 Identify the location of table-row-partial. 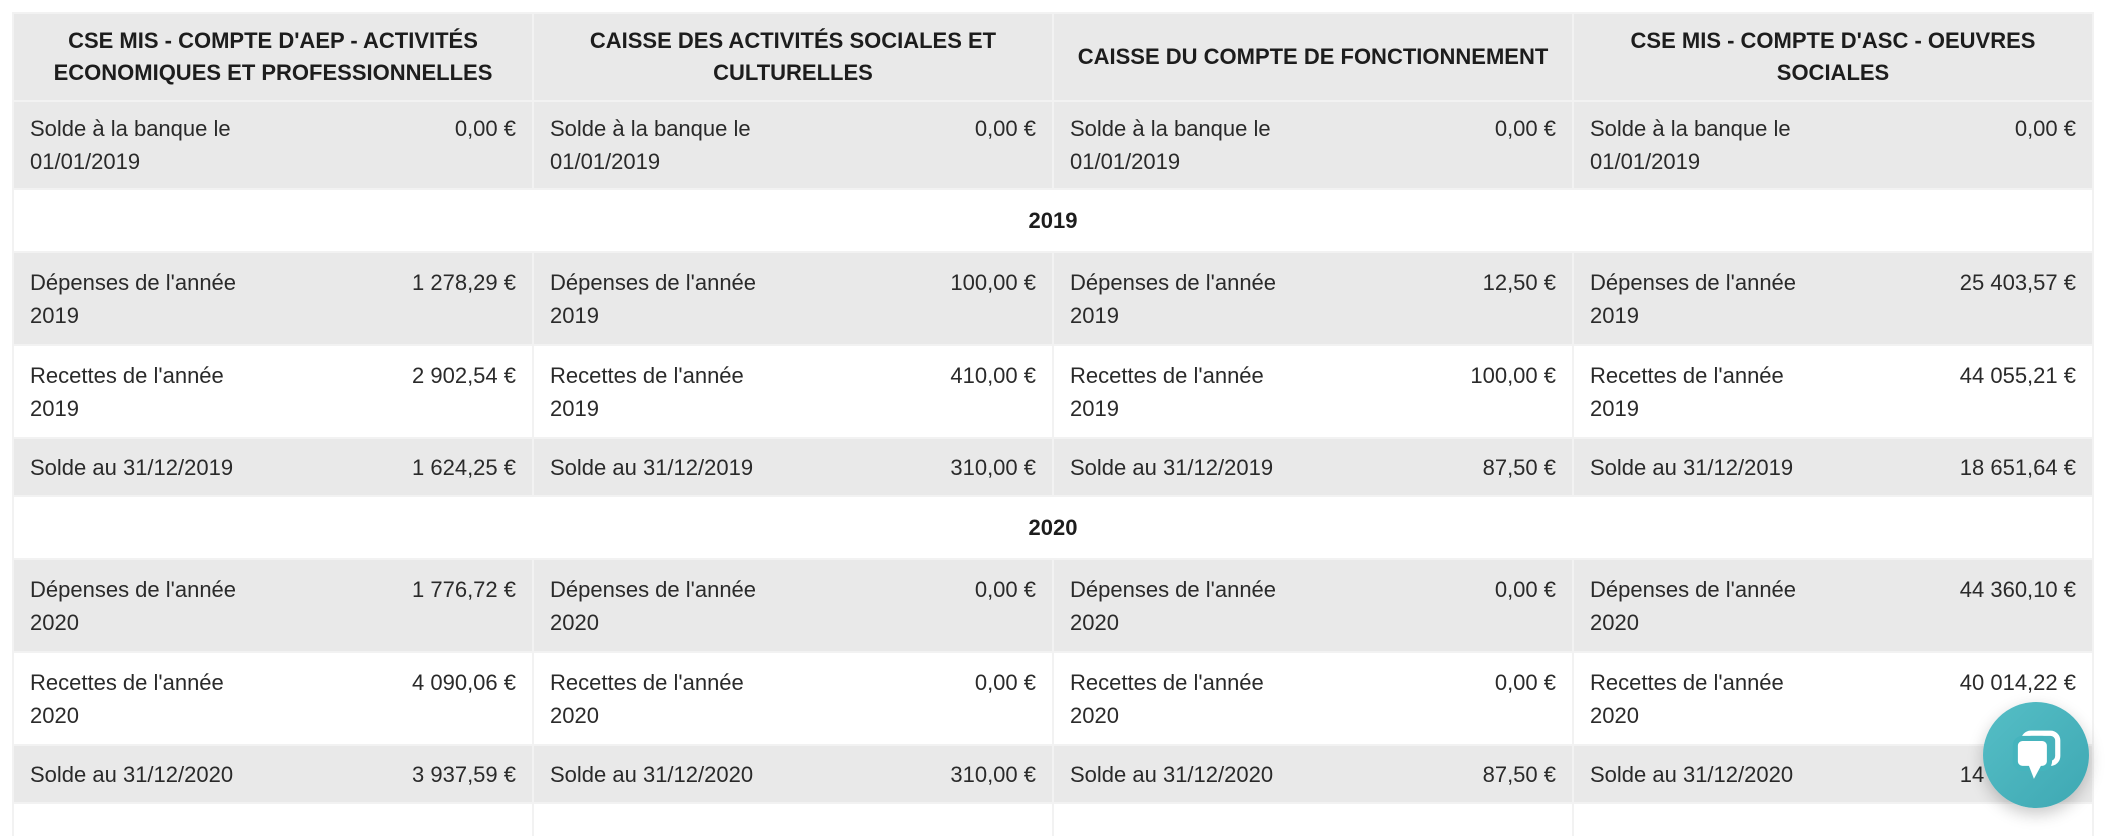
(1053, 819).